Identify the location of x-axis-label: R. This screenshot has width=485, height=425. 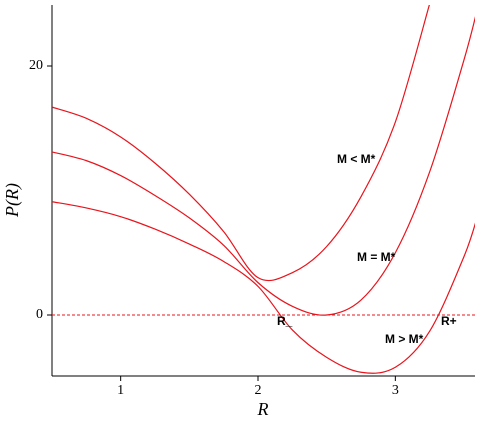
(263, 409).